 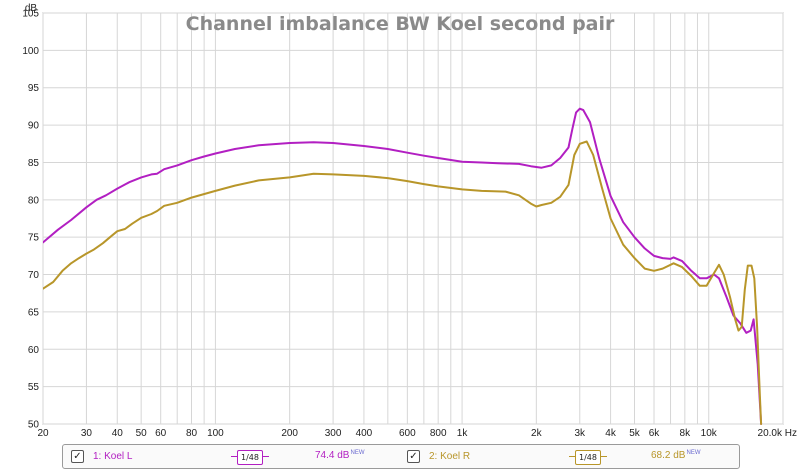 I want to click on x-tick-label: 200, so click(x=289, y=433).